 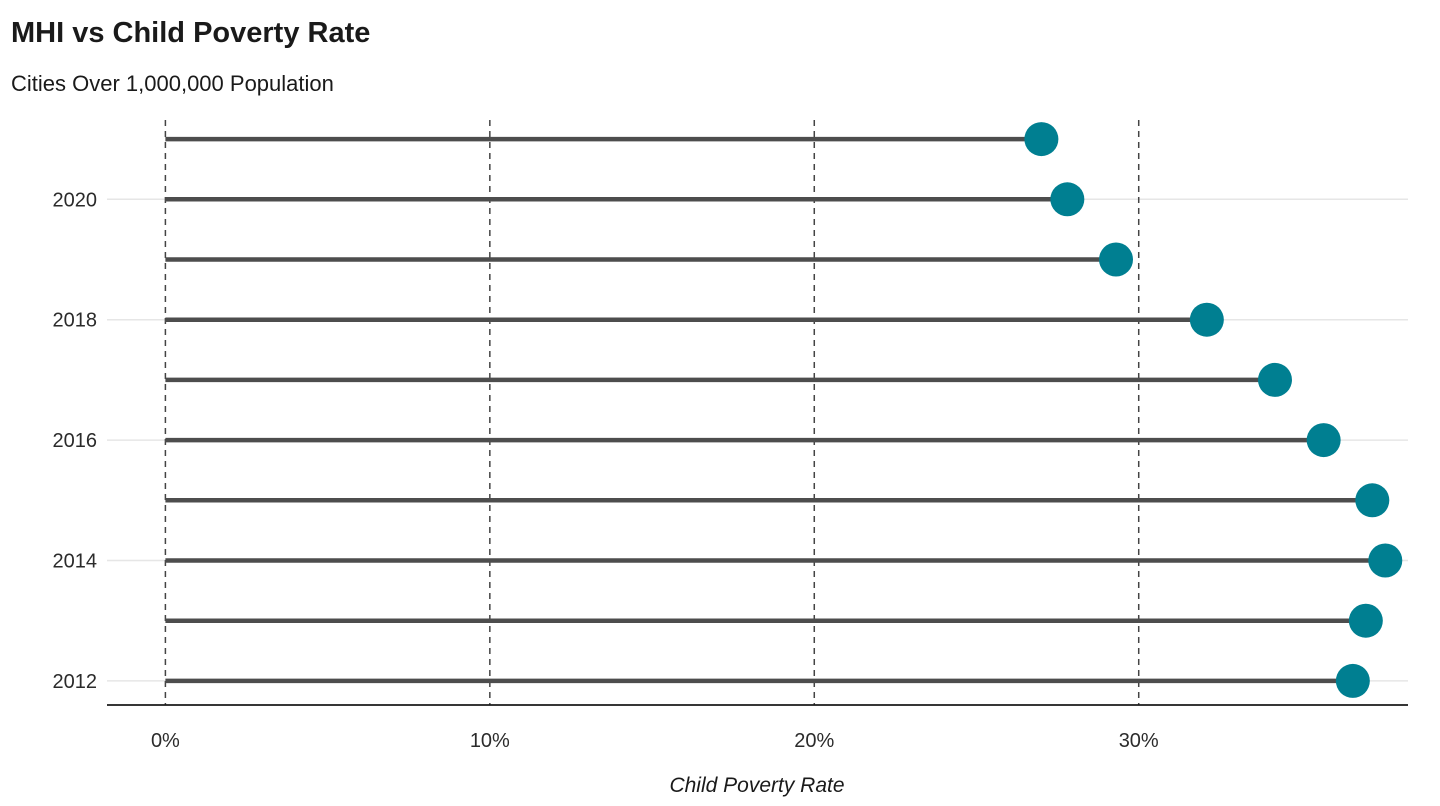 I want to click on x-tick-label-20: 20%, so click(x=814, y=741).